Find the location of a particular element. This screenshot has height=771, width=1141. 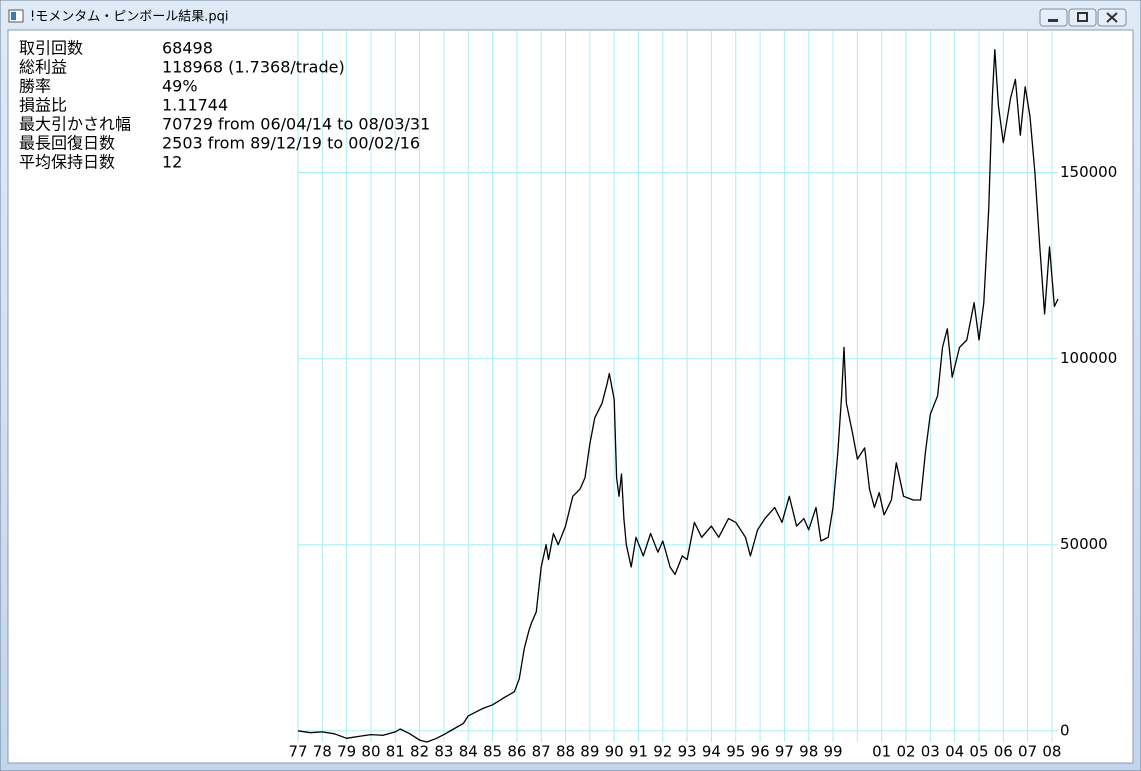

stat-label: 勝率 is located at coordinates (35, 86).